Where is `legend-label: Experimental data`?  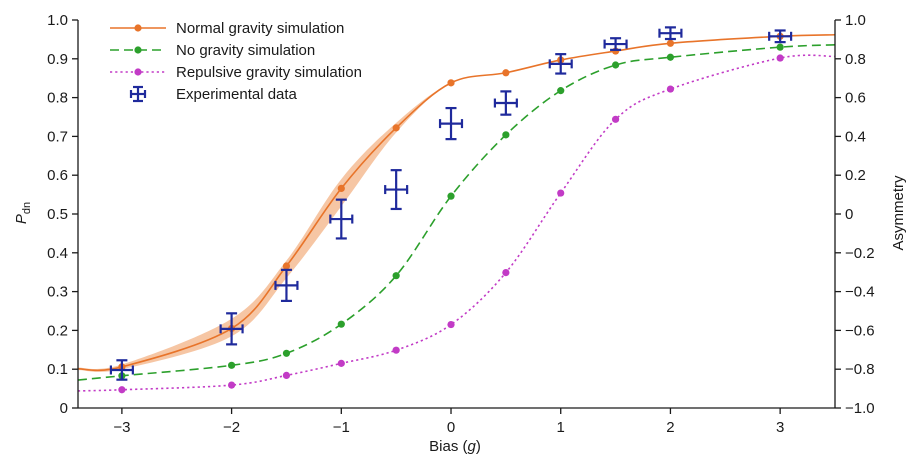
legend-label: Experimental data is located at coordinates (237, 94).